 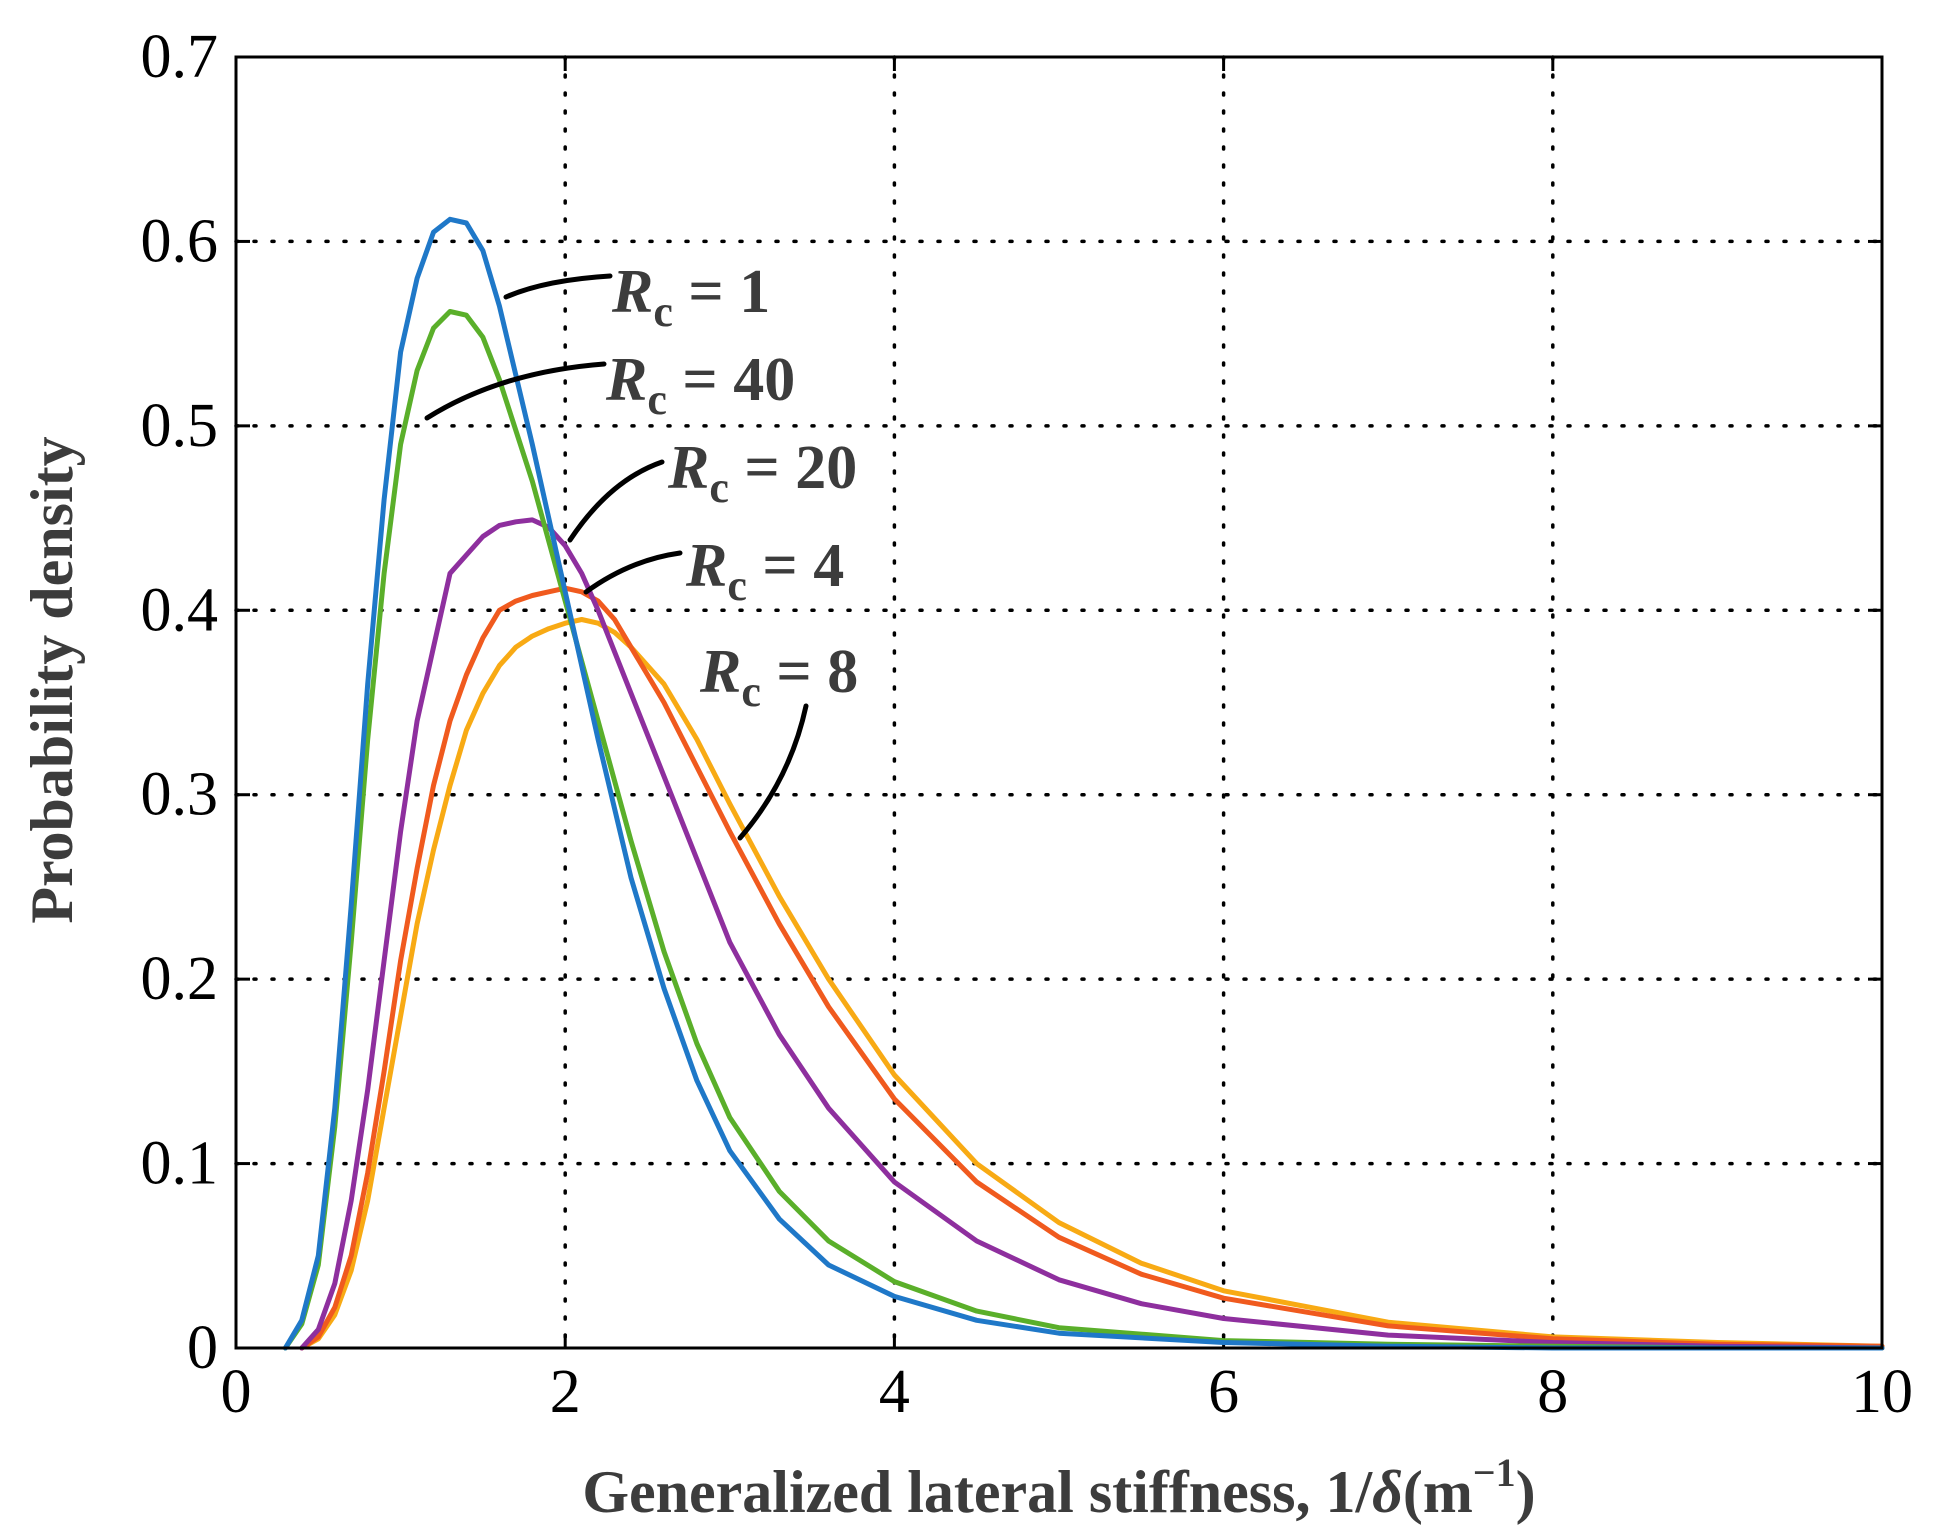 What do you see at coordinates (52, 679) in the screenshot?
I see `y-axis-title: Probability density` at bounding box center [52, 679].